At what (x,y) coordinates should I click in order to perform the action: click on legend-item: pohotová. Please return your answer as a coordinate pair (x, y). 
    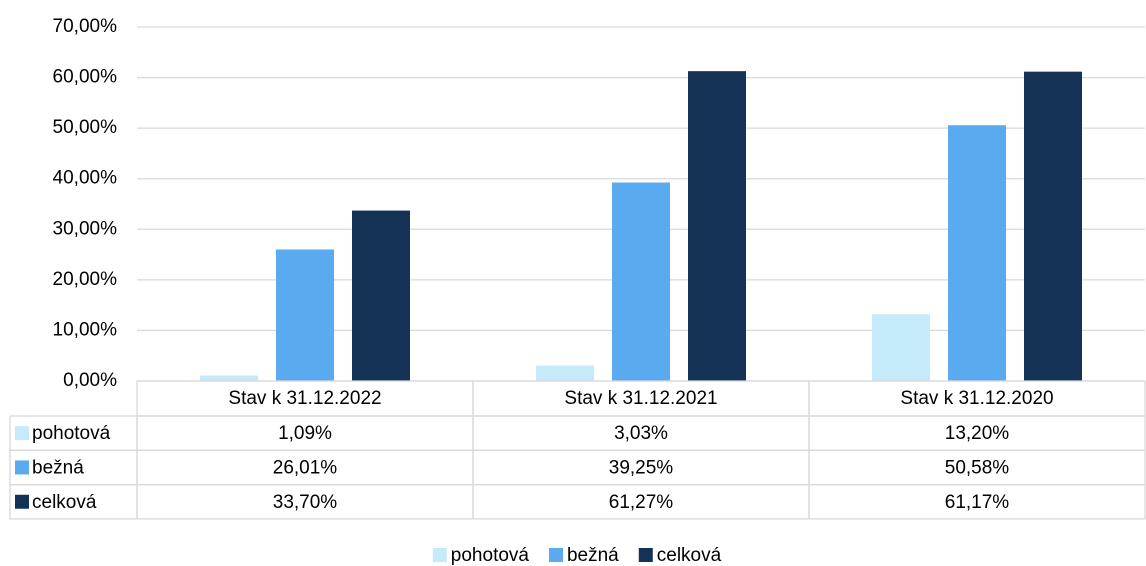
    Looking at the image, I should click on (481, 555).